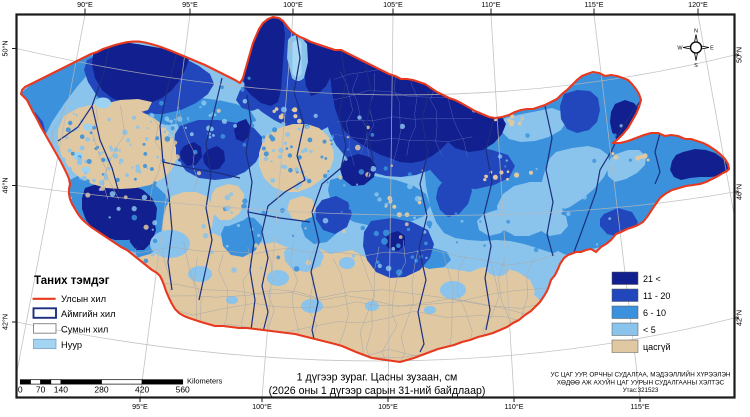  Describe the element at coordinates (85, 4) in the screenshot. I see `svg-text: 90°E` at that location.